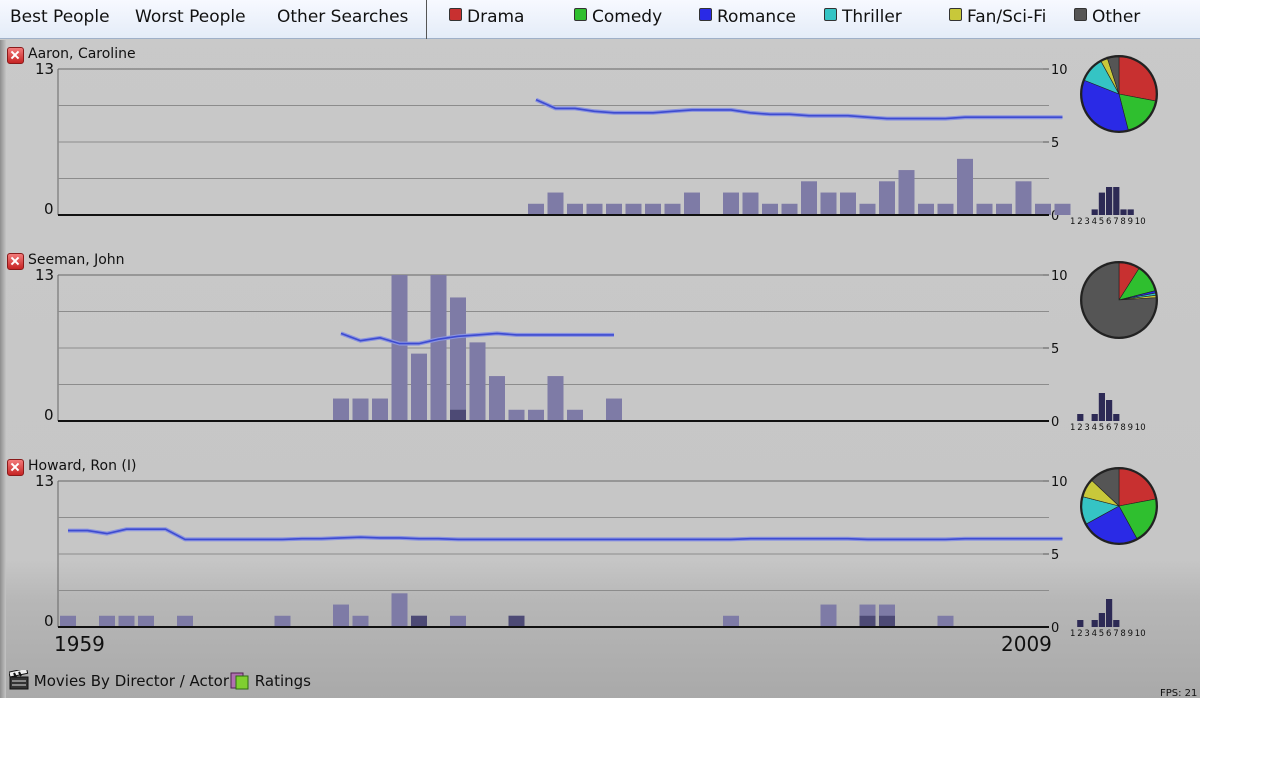 The height and width of the screenshot is (768, 1280). What do you see at coordinates (705, 14) in the screenshot?
I see `romance-swatch` at bounding box center [705, 14].